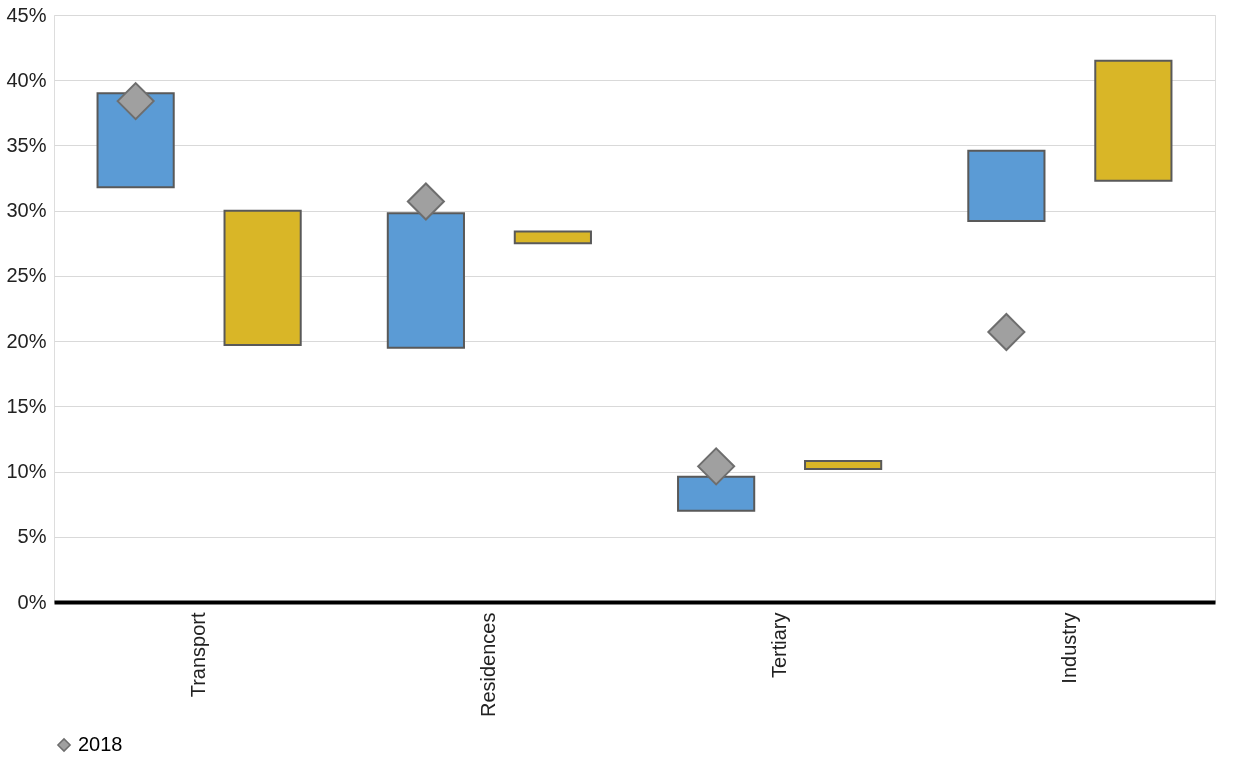 The height and width of the screenshot is (774, 1238). What do you see at coordinates (1068, 648) in the screenshot?
I see `x-tick-label: Industry` at bounding box center [1068, 648].